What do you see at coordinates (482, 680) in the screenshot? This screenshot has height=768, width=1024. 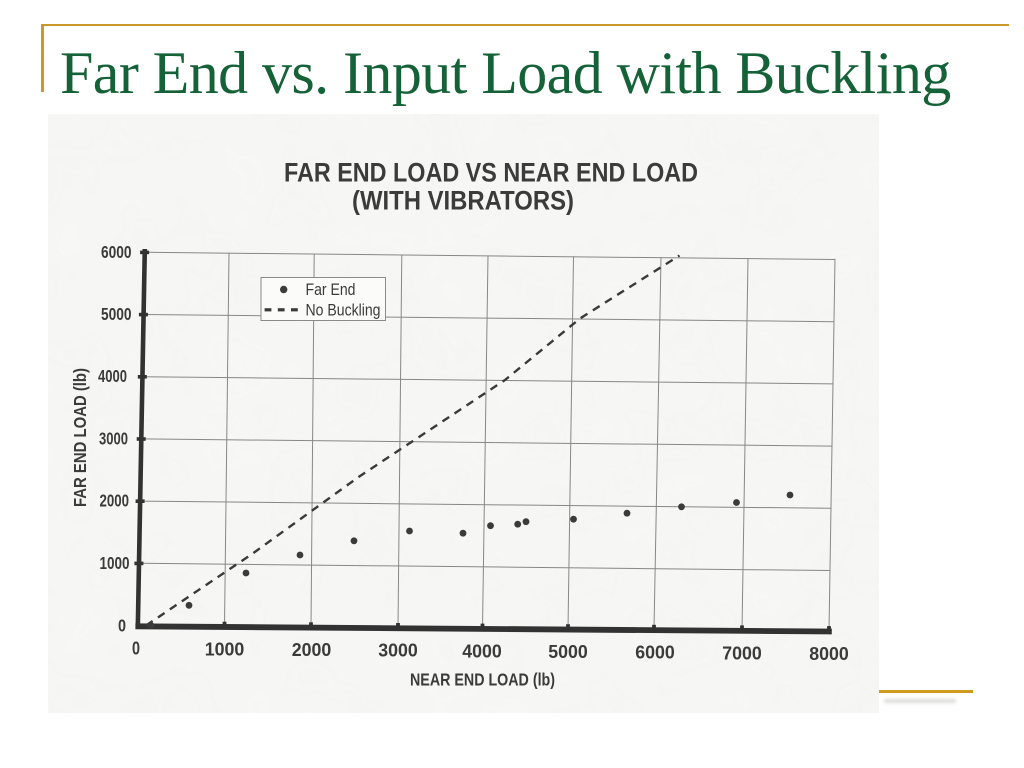 I see `svg-text: NEAR END LOAD (lb)` at bounding box center [482, 680].